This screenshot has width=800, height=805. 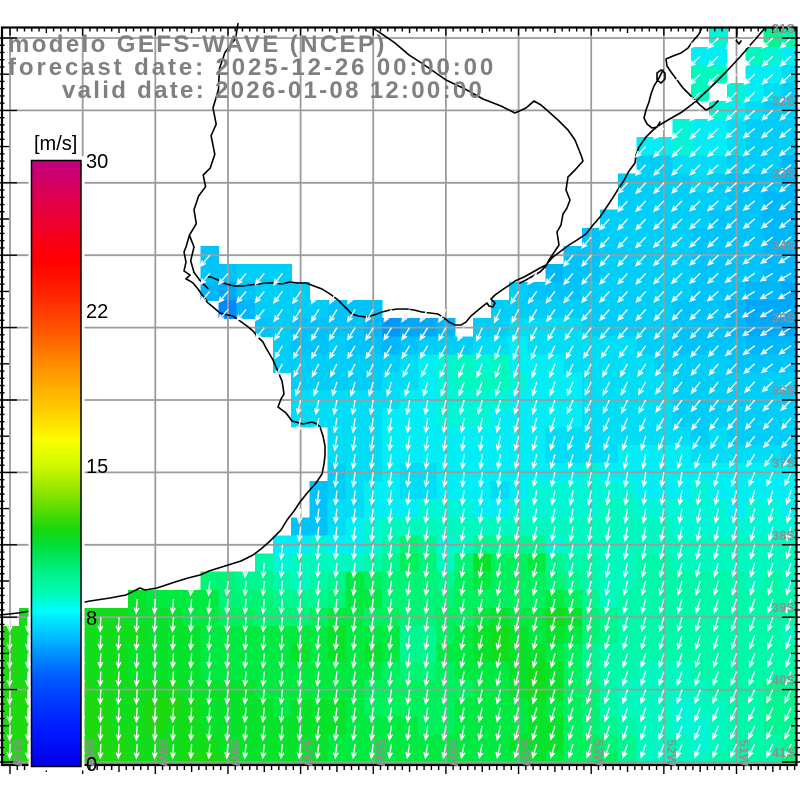 What do you see at coordinates (783, 607) in the screenshot?
I see `svg-text: 39S` at bounding box center [783, 607].